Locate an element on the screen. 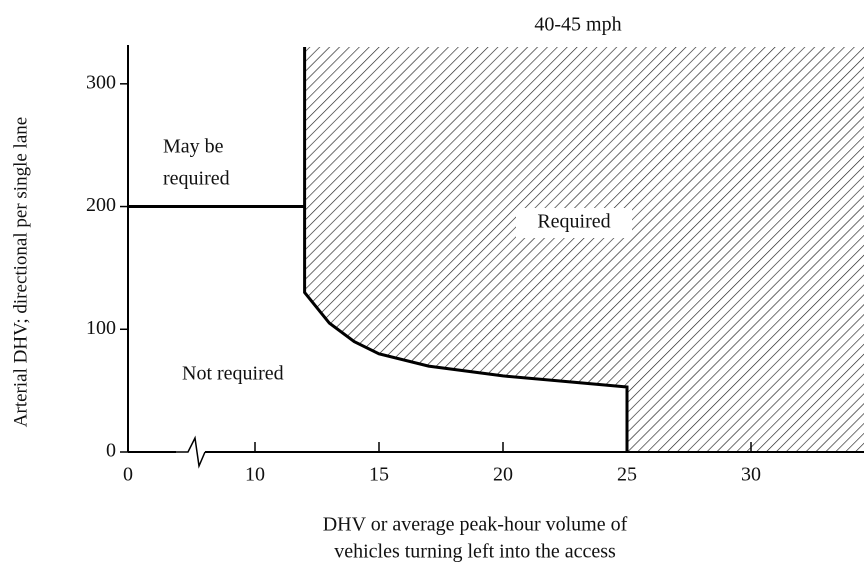  region-label: Not required is located at coordinates (233, 374).